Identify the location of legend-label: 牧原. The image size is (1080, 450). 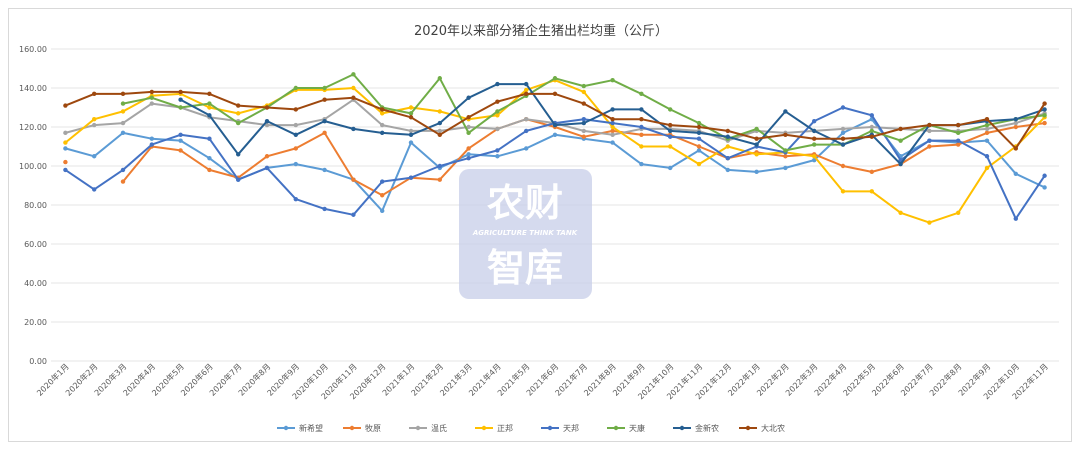
(373, 428).